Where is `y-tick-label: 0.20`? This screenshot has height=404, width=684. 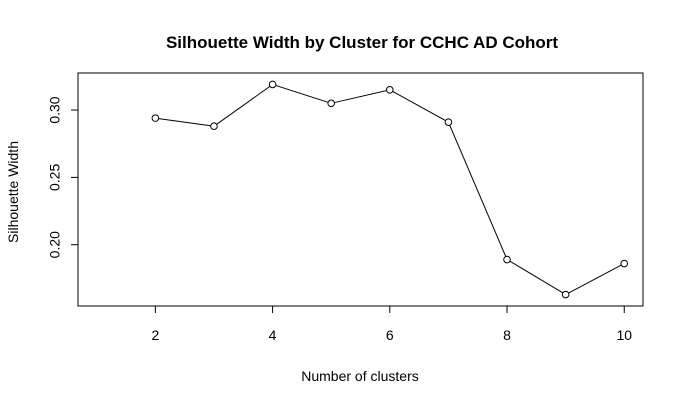 y-tick-label: 0.20 is located at coordinates (55, 244).